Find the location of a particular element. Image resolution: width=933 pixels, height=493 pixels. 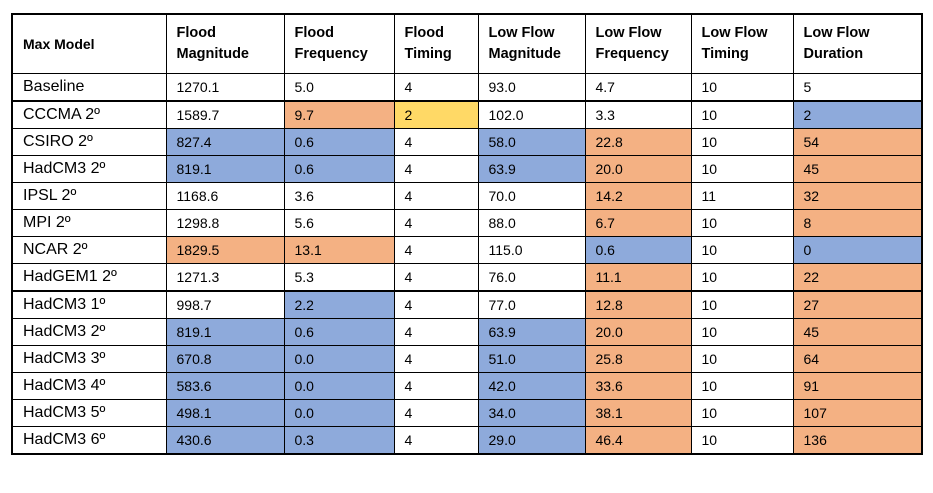

cell-low-flow-duration: 27 is located at coordinates (857, 304).